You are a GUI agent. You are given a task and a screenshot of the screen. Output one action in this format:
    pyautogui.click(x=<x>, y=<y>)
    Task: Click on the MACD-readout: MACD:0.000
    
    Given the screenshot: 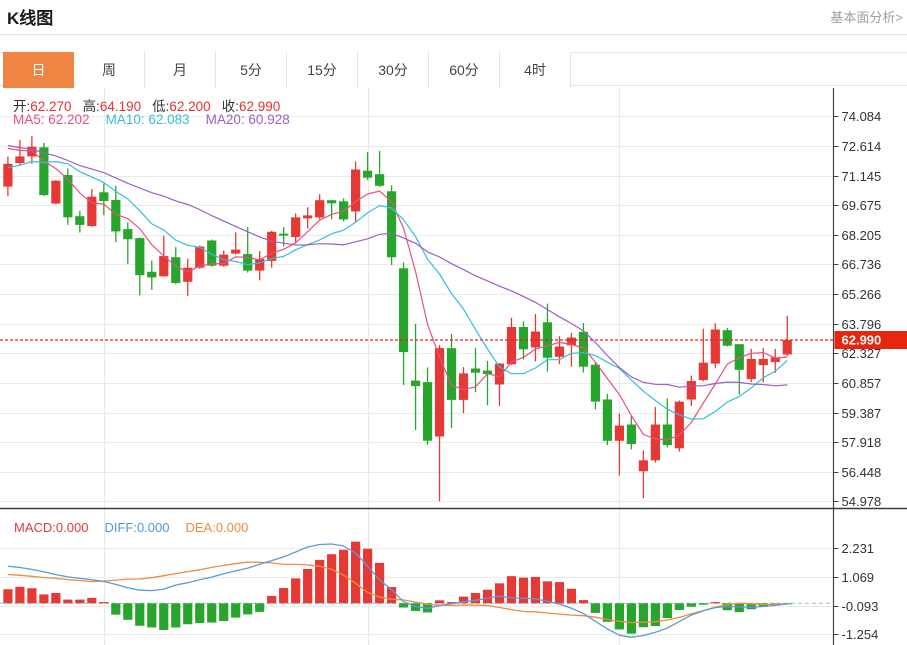 What is the action you would take?
    pyautogui.click(x=51, y=527)
    